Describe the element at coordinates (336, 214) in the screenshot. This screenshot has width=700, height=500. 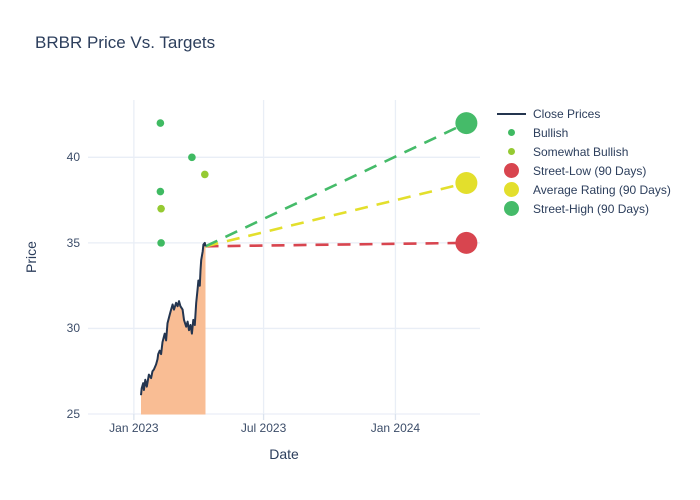
I see `projection-line-average-rating` at that location.